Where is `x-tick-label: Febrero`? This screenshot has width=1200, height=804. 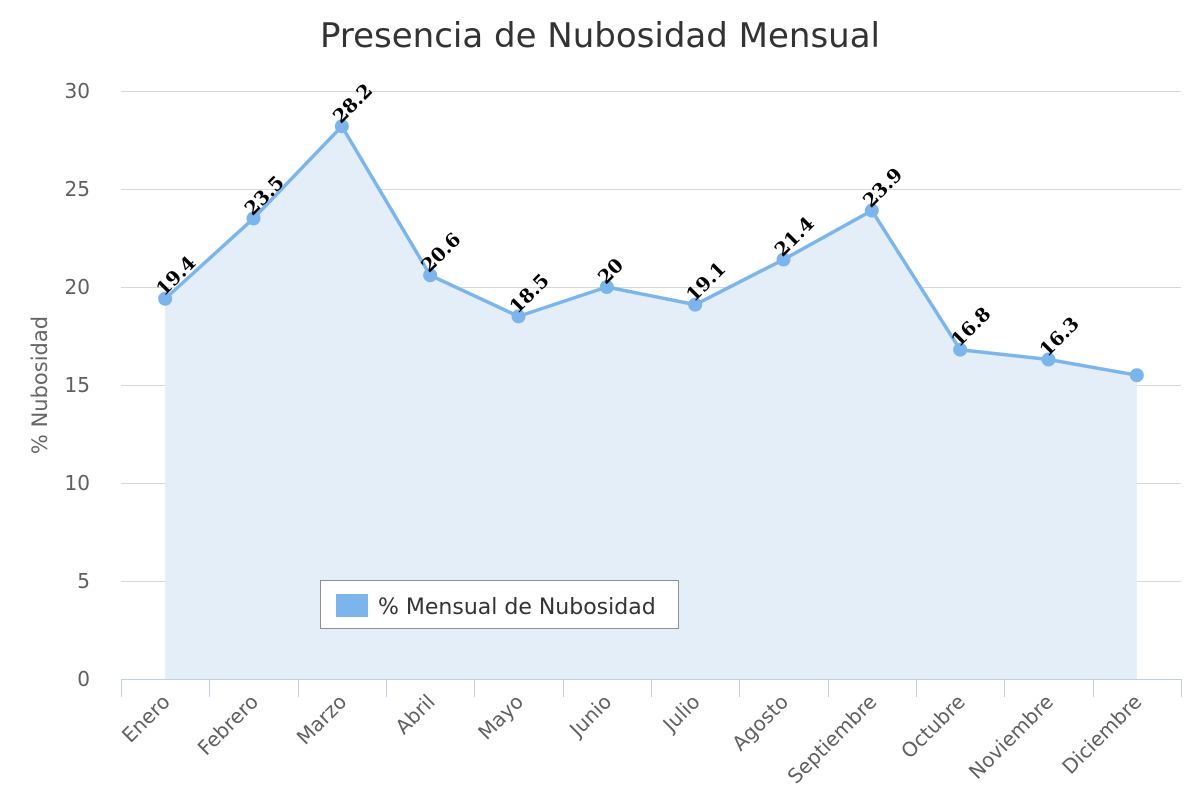 x-tick-label: Febrero is located at coordinates (228, 725).